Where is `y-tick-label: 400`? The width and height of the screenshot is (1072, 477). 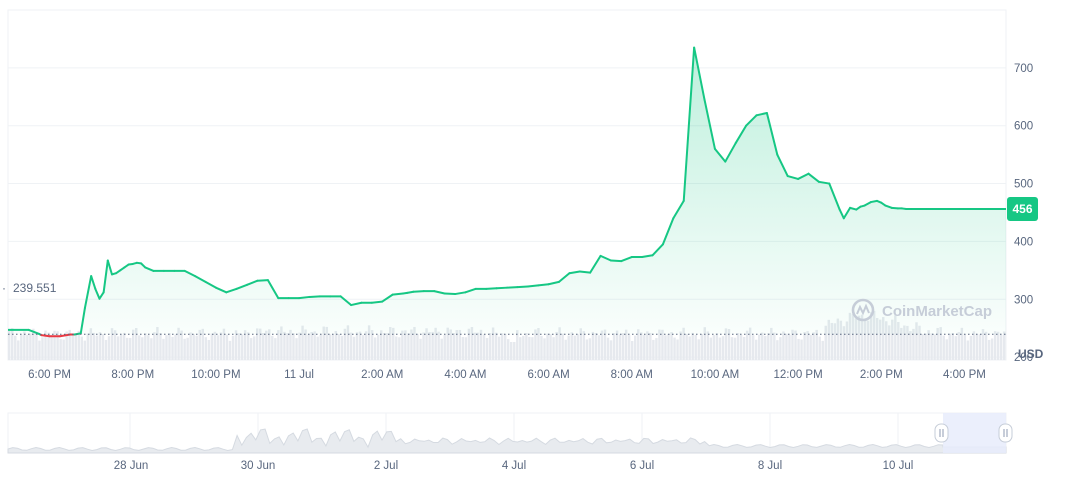 y-tick-label: 400 is located at coordinates (1023, 242).